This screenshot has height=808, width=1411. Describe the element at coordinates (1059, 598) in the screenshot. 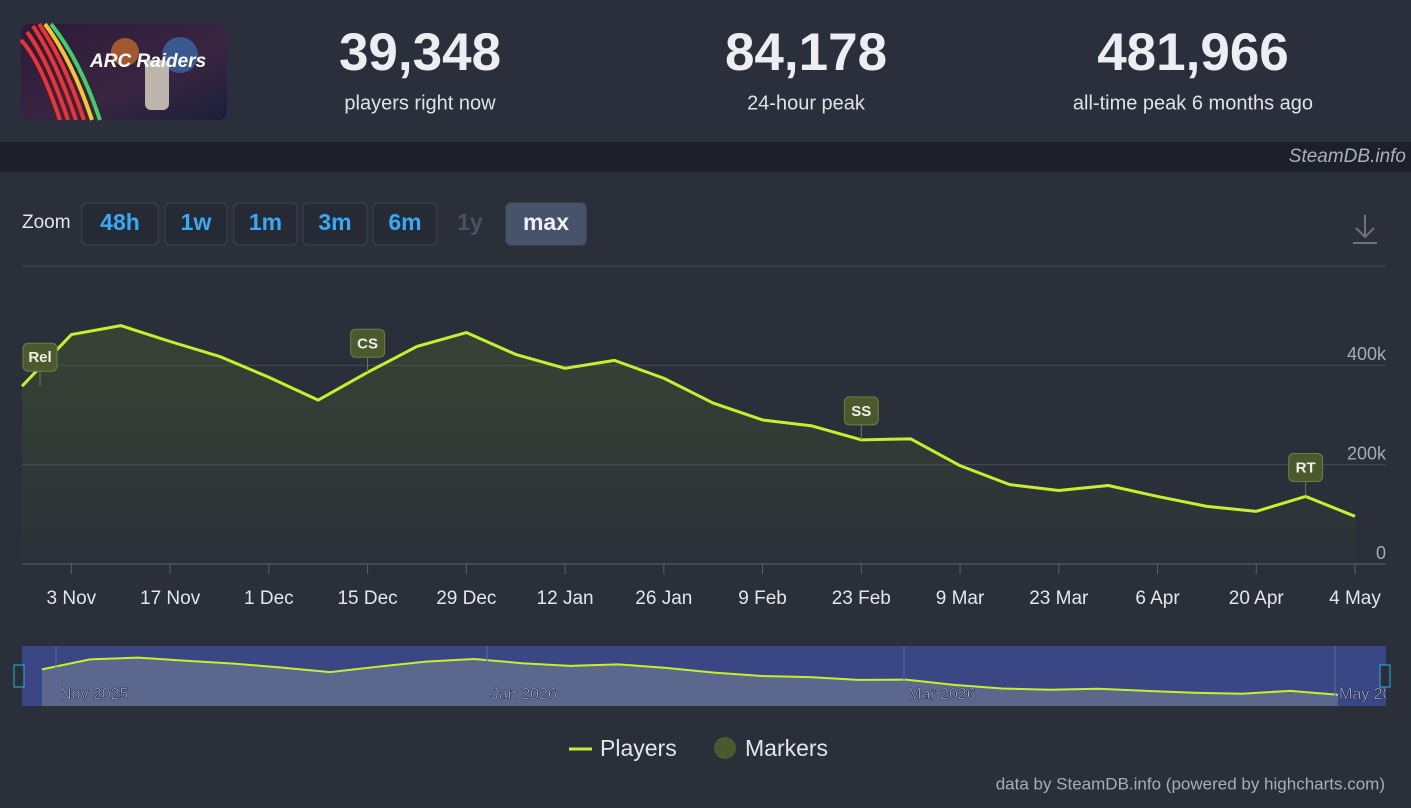

I see `x-tick-label: 23 Mar` at that location.